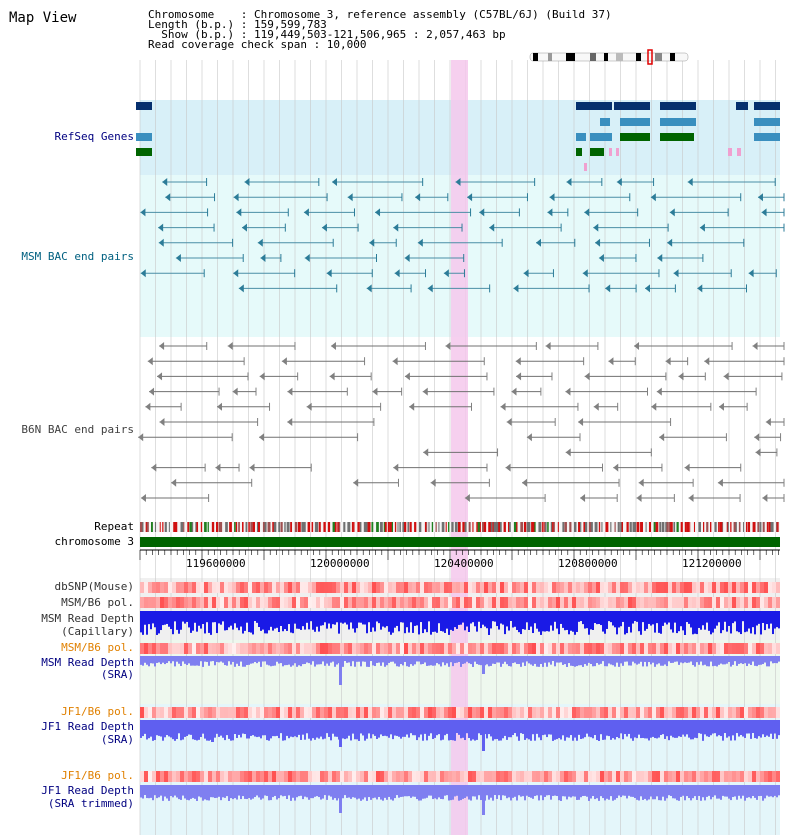 The height and width of the screenshot is (835, 800). Describe the element at coordinates (94, 136) in the screenshot. I see `track-label-refseq: RefSeq Genes` at that location.